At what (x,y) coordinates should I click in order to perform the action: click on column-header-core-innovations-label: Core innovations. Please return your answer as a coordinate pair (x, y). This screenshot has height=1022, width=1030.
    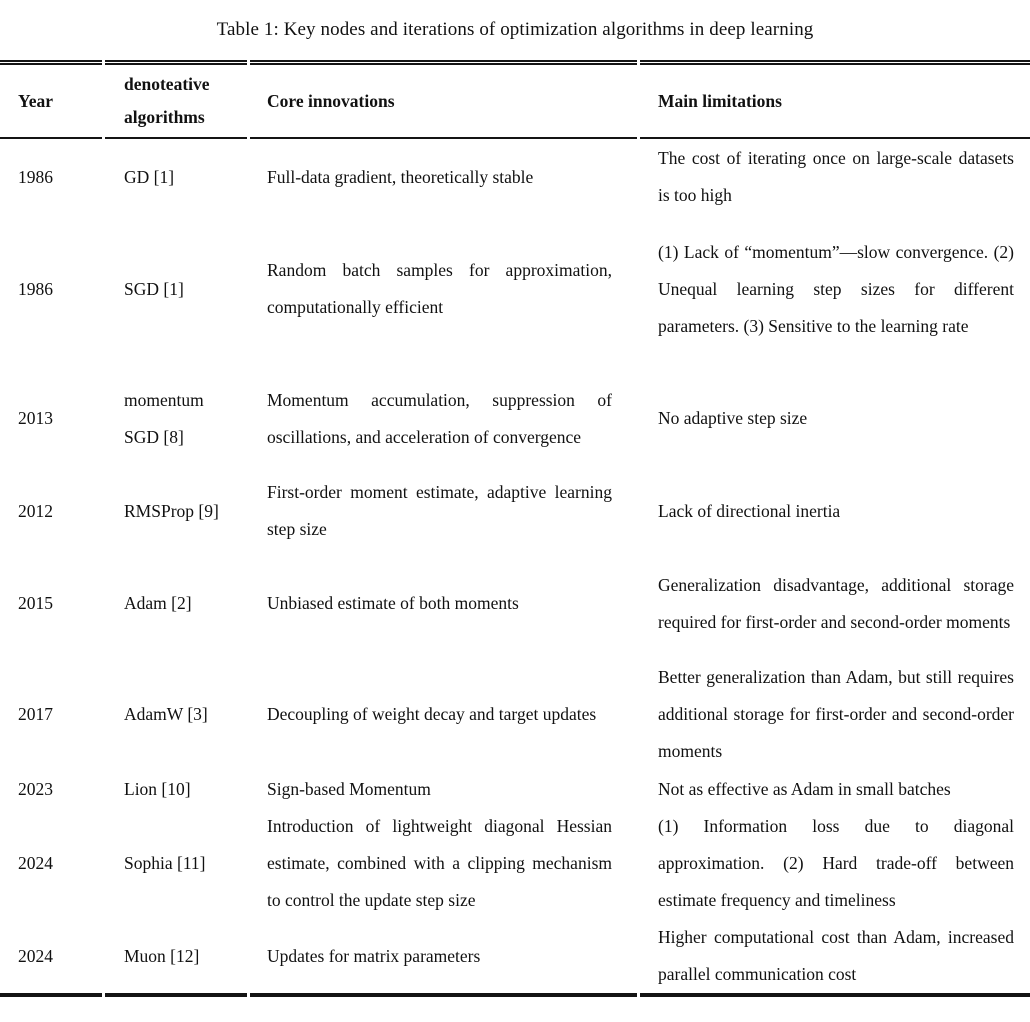
    Looking at the image, I should click on (331, 100).